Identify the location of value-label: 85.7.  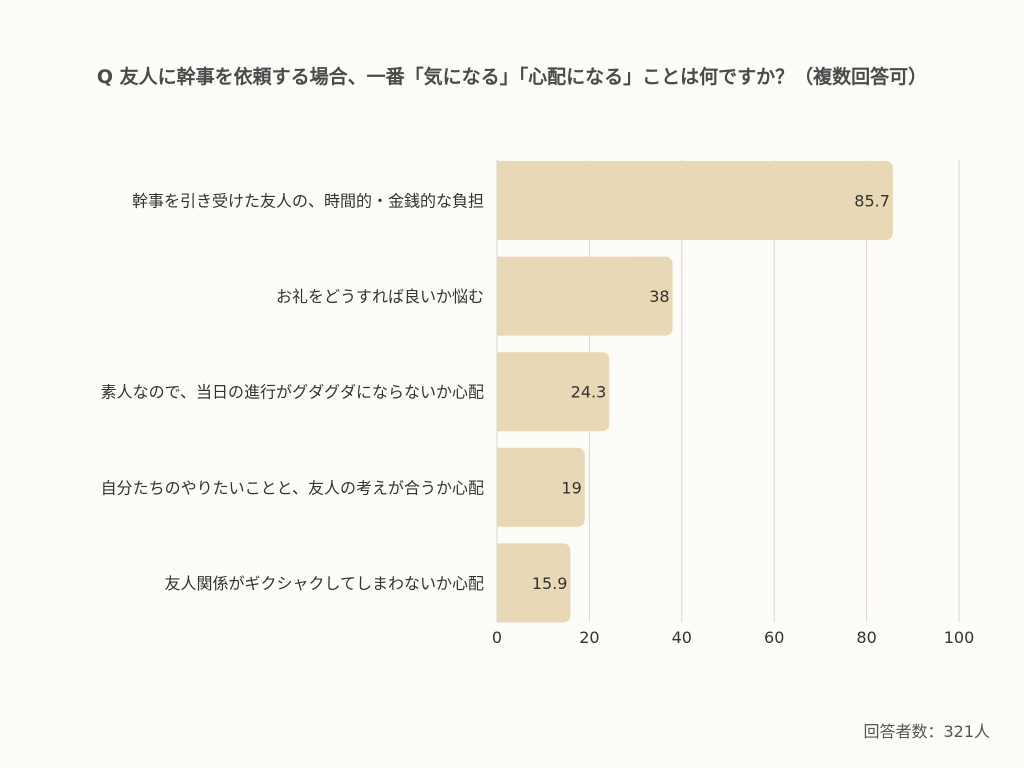
(872, 201).